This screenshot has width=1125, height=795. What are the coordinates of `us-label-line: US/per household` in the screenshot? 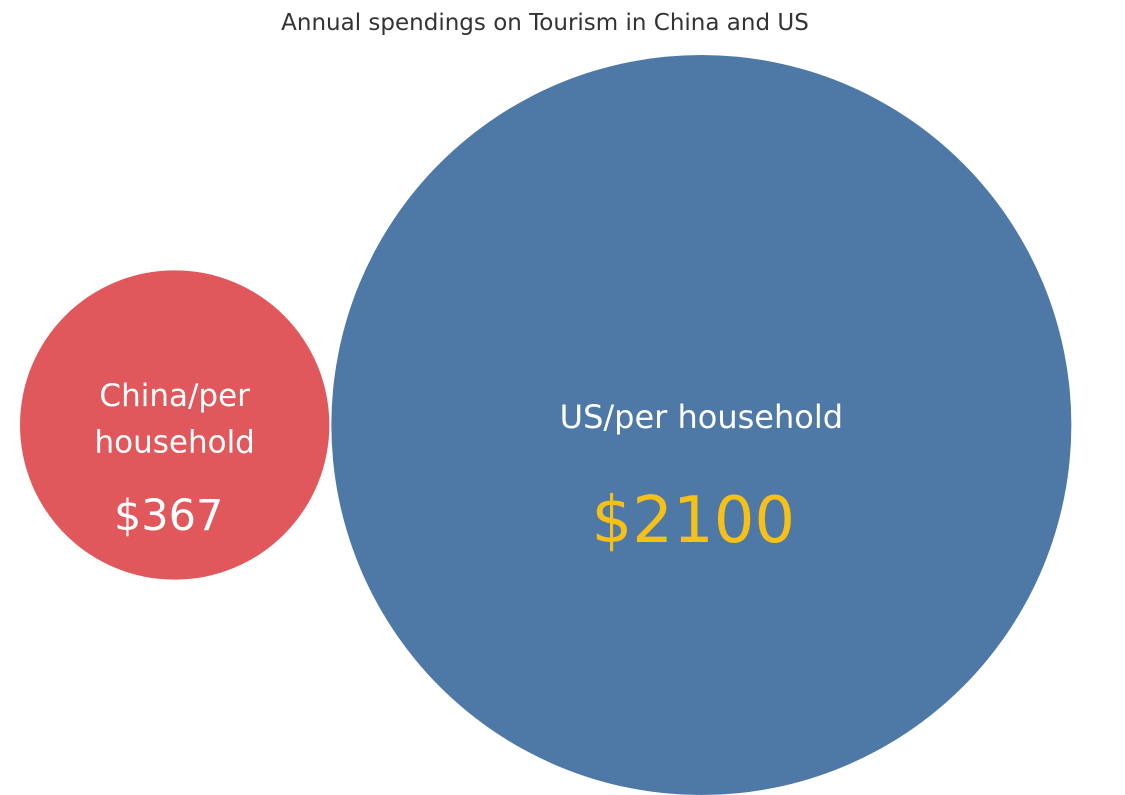 It's located at (701, 417).